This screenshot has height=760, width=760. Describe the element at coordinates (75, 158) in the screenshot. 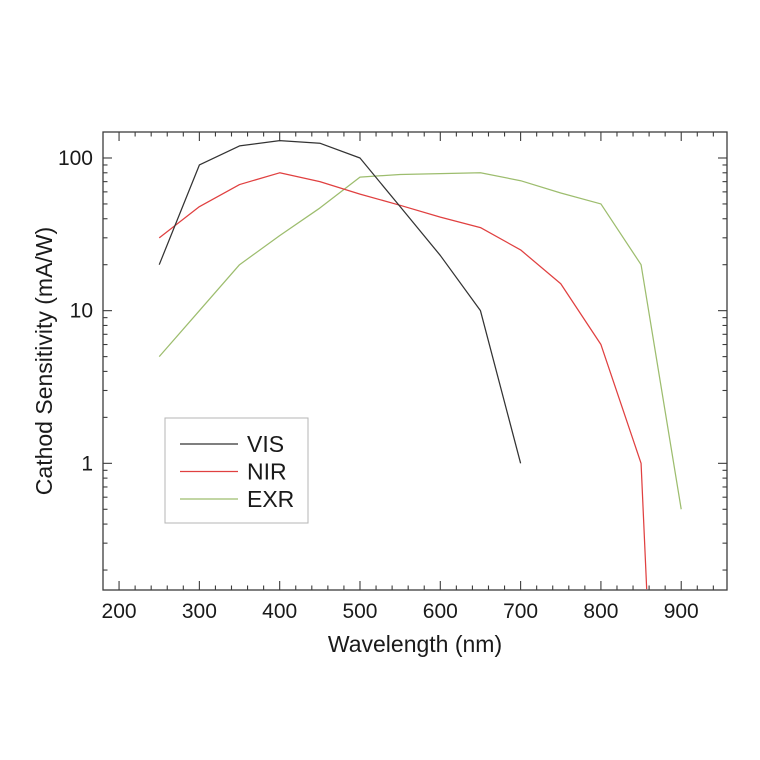

I see `y-tick-label: 100` at that location.